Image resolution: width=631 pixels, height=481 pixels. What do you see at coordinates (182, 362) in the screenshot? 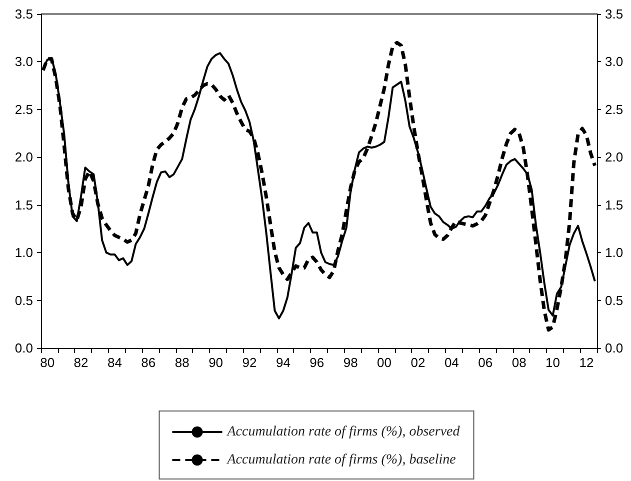
I see `x-tick-label: 88` at bounding box center [182, 362].